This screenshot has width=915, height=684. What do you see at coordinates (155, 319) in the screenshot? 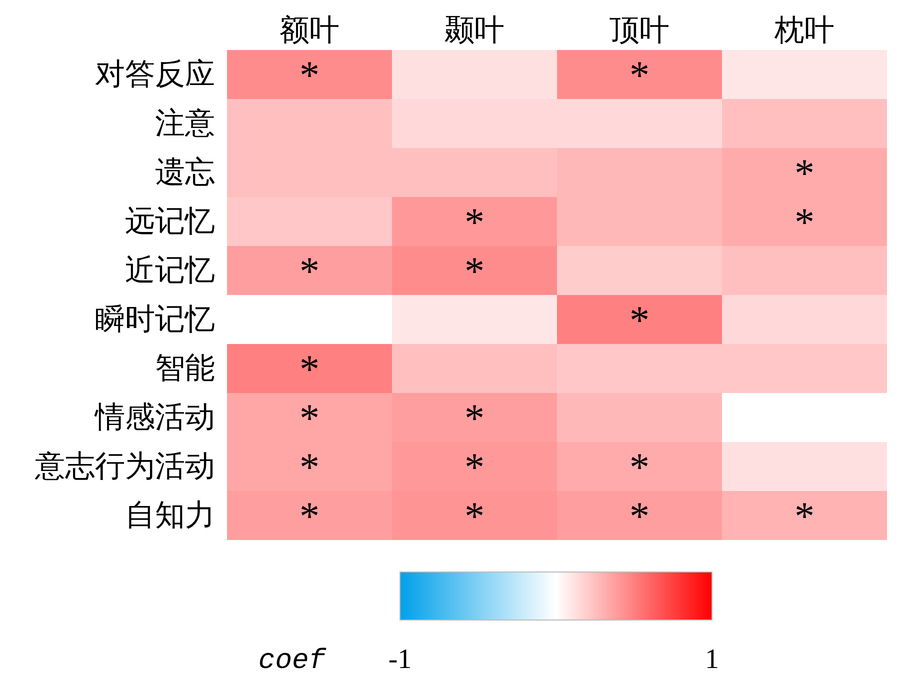
I see `y-tick-label: 瞬时记忆` at bounding box center [155, 319].